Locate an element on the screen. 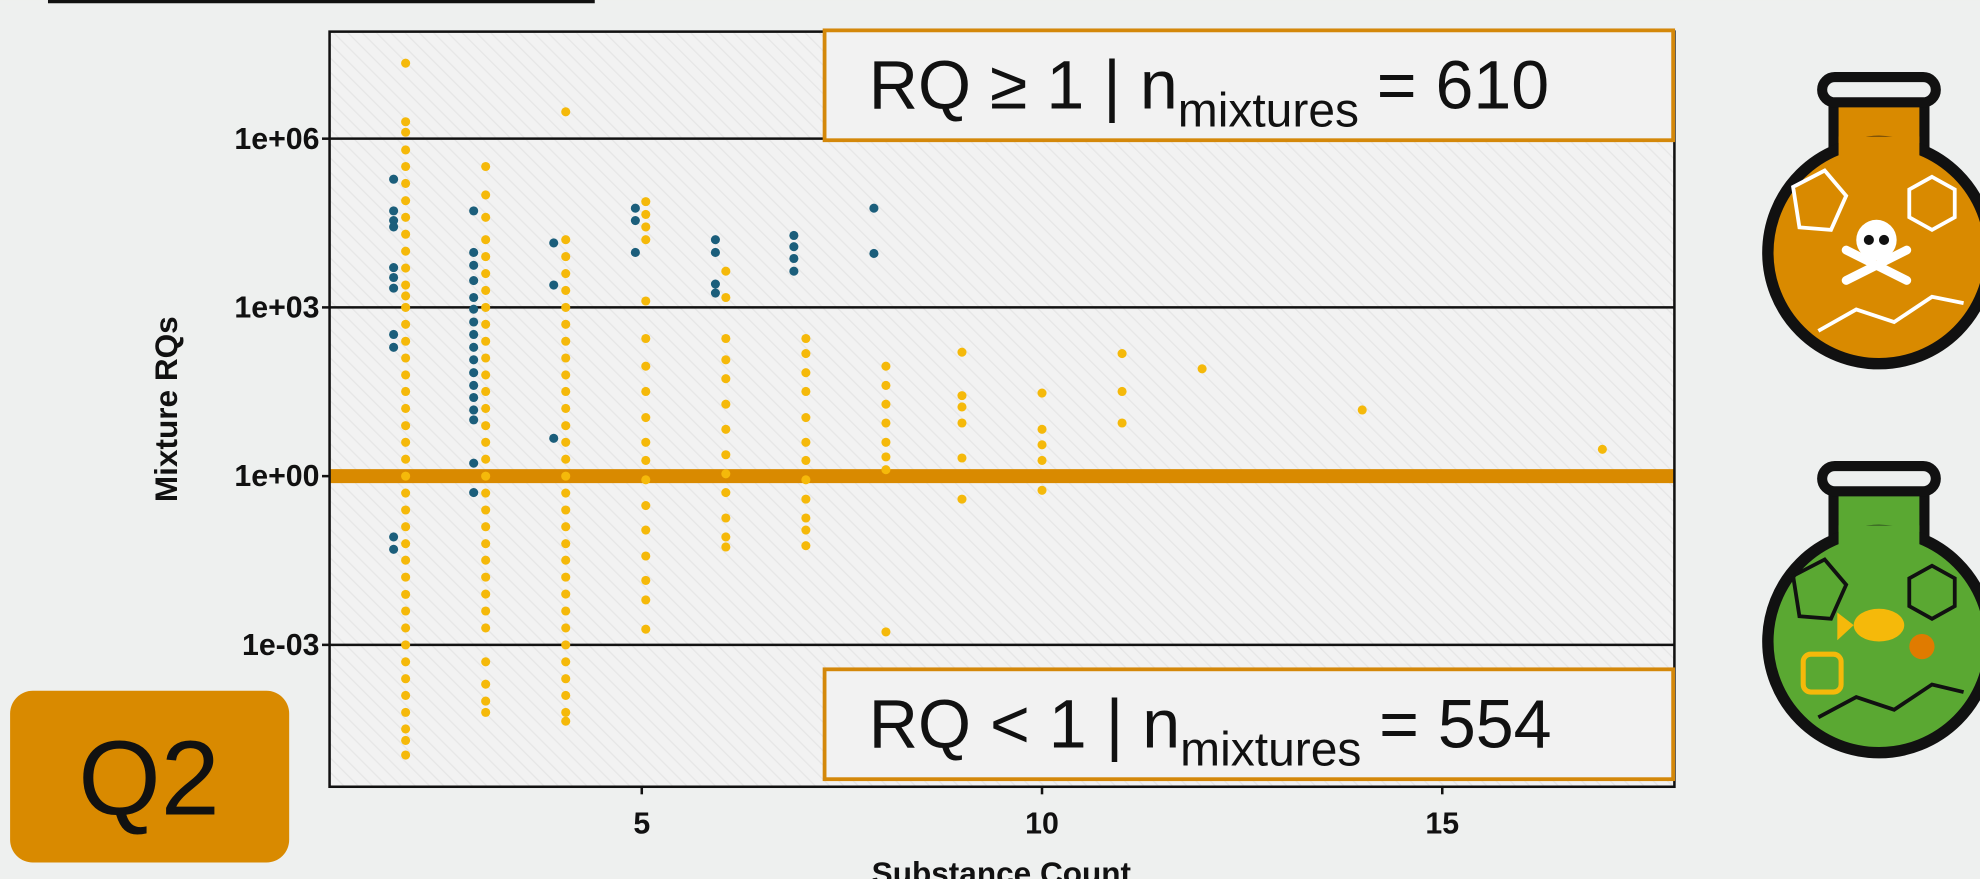 The width and height of the screenshot is (1980, 879). annotation: RQ < 1 | nmixtures = 554 is located at coordinates (1210, 732).